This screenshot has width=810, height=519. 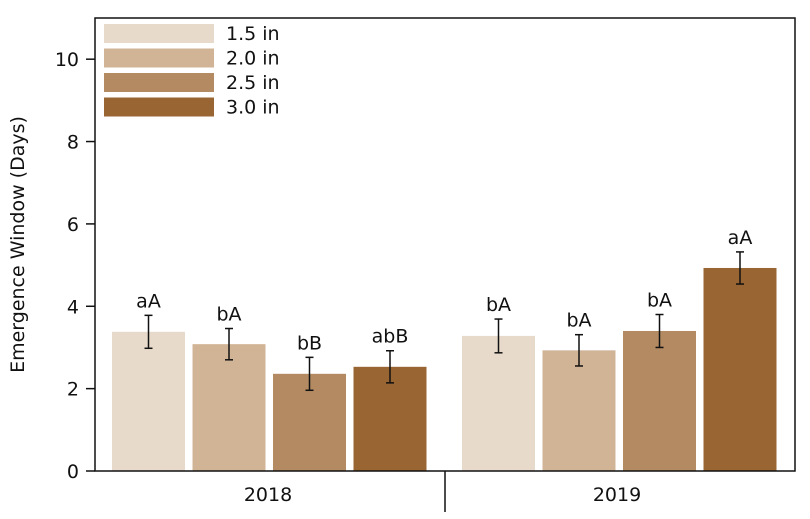 What do you see at coordinates (73, 143) in the screenshot?
I see `y-tick-label: 8` at bounding box center [73, 143].